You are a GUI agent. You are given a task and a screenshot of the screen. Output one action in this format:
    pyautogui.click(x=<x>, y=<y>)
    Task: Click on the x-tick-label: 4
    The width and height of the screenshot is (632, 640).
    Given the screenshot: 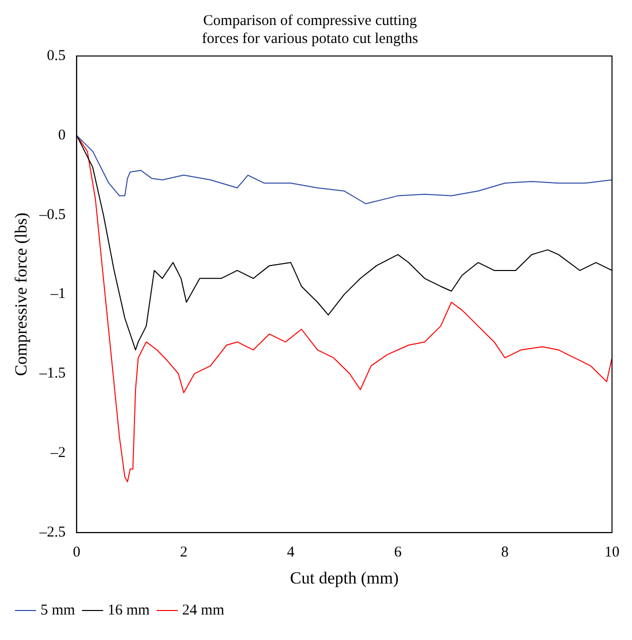 What is the action you would take?
    pyautogui.click(x=291, y=552)
    